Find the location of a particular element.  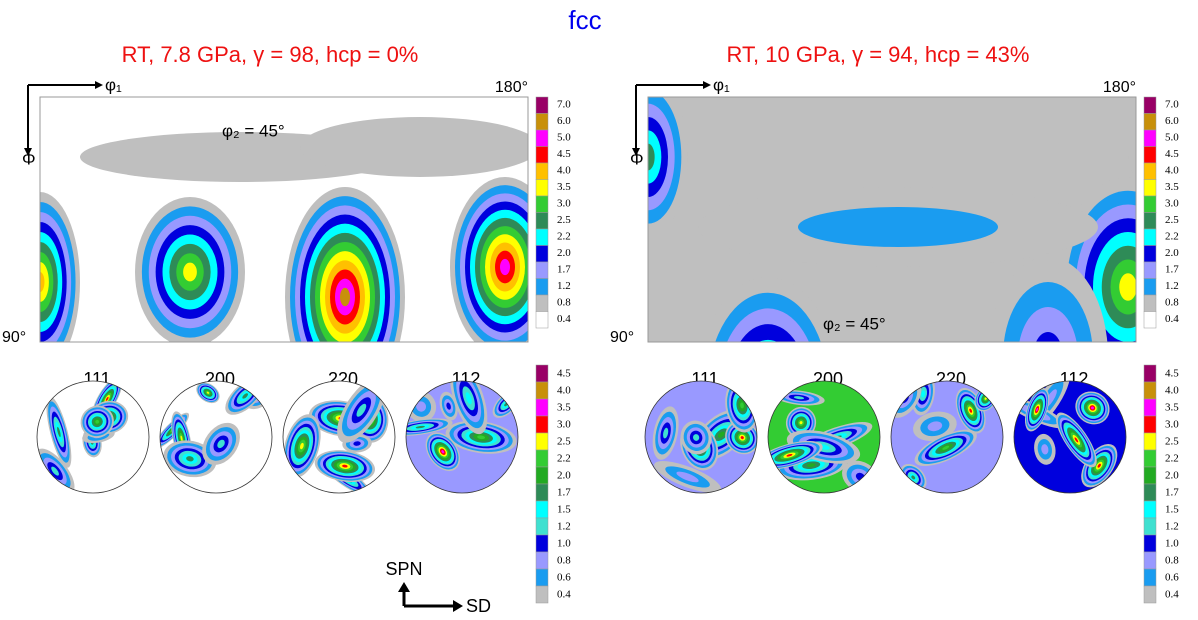

axis-end-label: 180° is located at coordinates (1119, 87).